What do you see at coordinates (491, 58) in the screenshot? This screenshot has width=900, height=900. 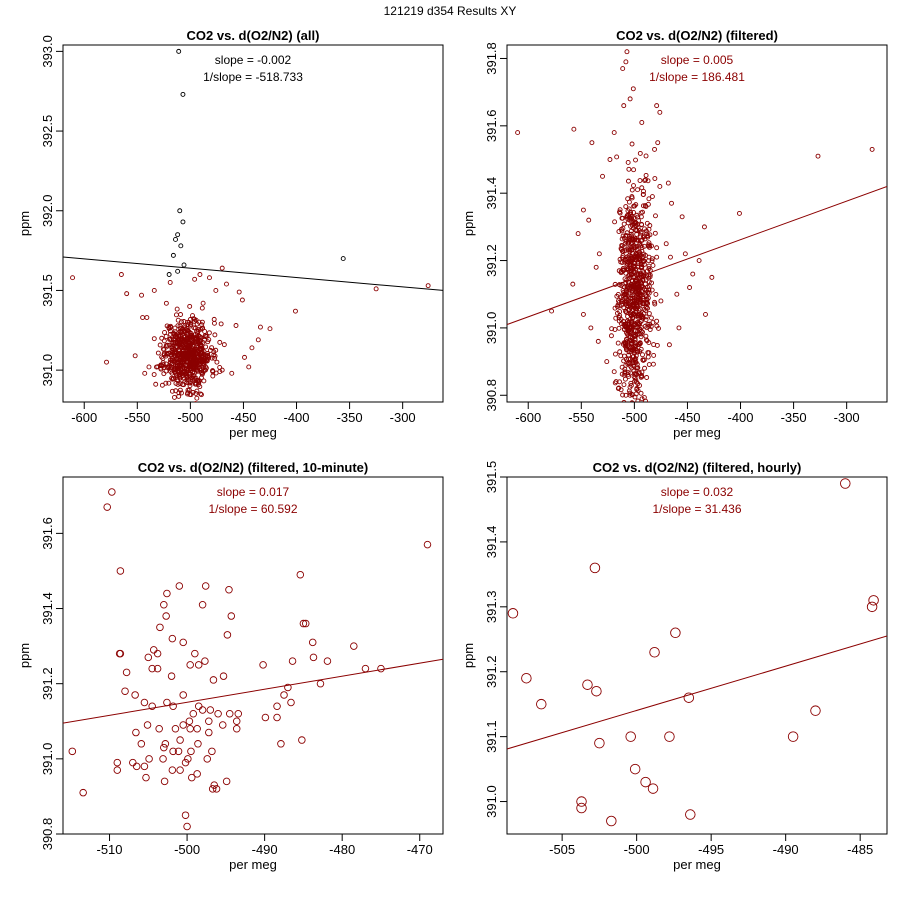 I see `y-tick-label: 391.8` at bounding box center [491, 58].